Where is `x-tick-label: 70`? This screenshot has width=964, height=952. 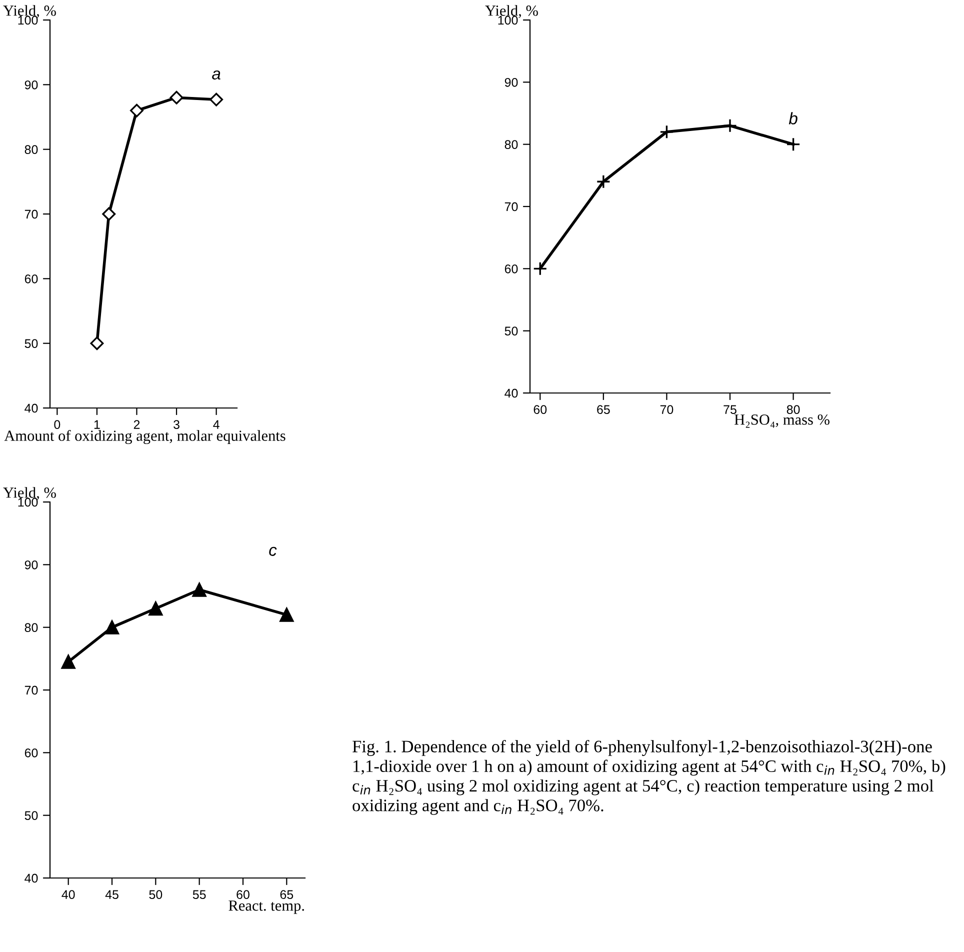 x-tick-label: 70 is located at coordinates (667, 409).